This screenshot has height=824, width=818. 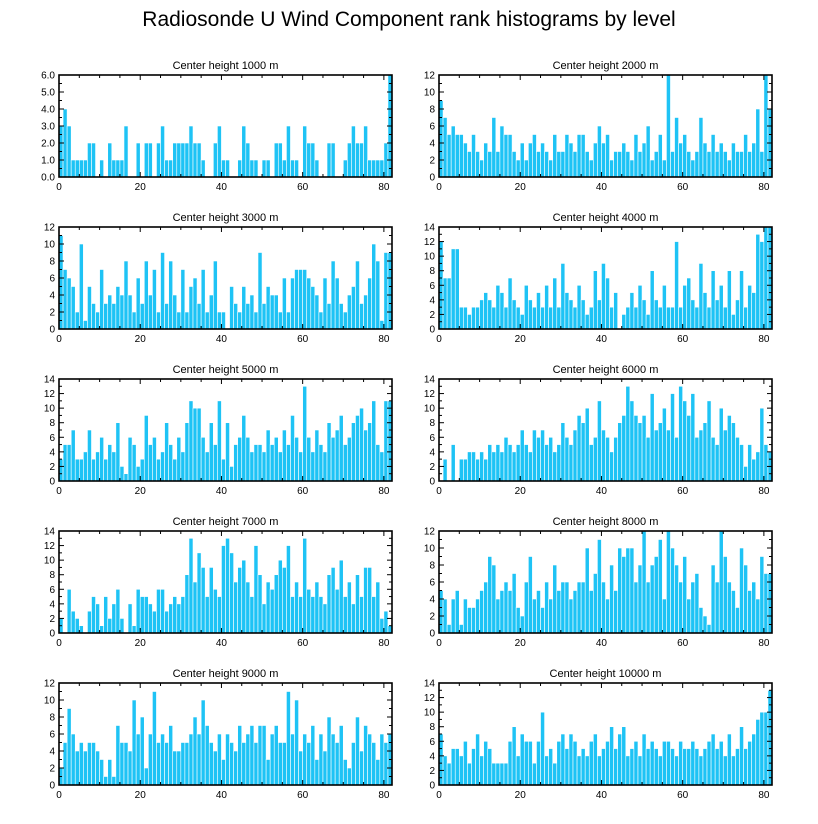 What do you see at coordinates (226, 66) in the screenshot?
I see `panel-title: Center height 1000 m` at bounding box center [226, 66].